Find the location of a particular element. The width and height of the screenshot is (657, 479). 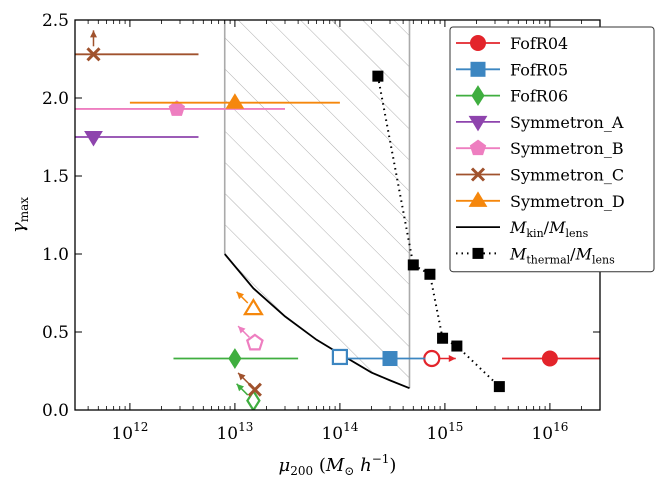

legend-entry-kin-over-lens: Mkin/Mlens is located at coordinates (522, 229).